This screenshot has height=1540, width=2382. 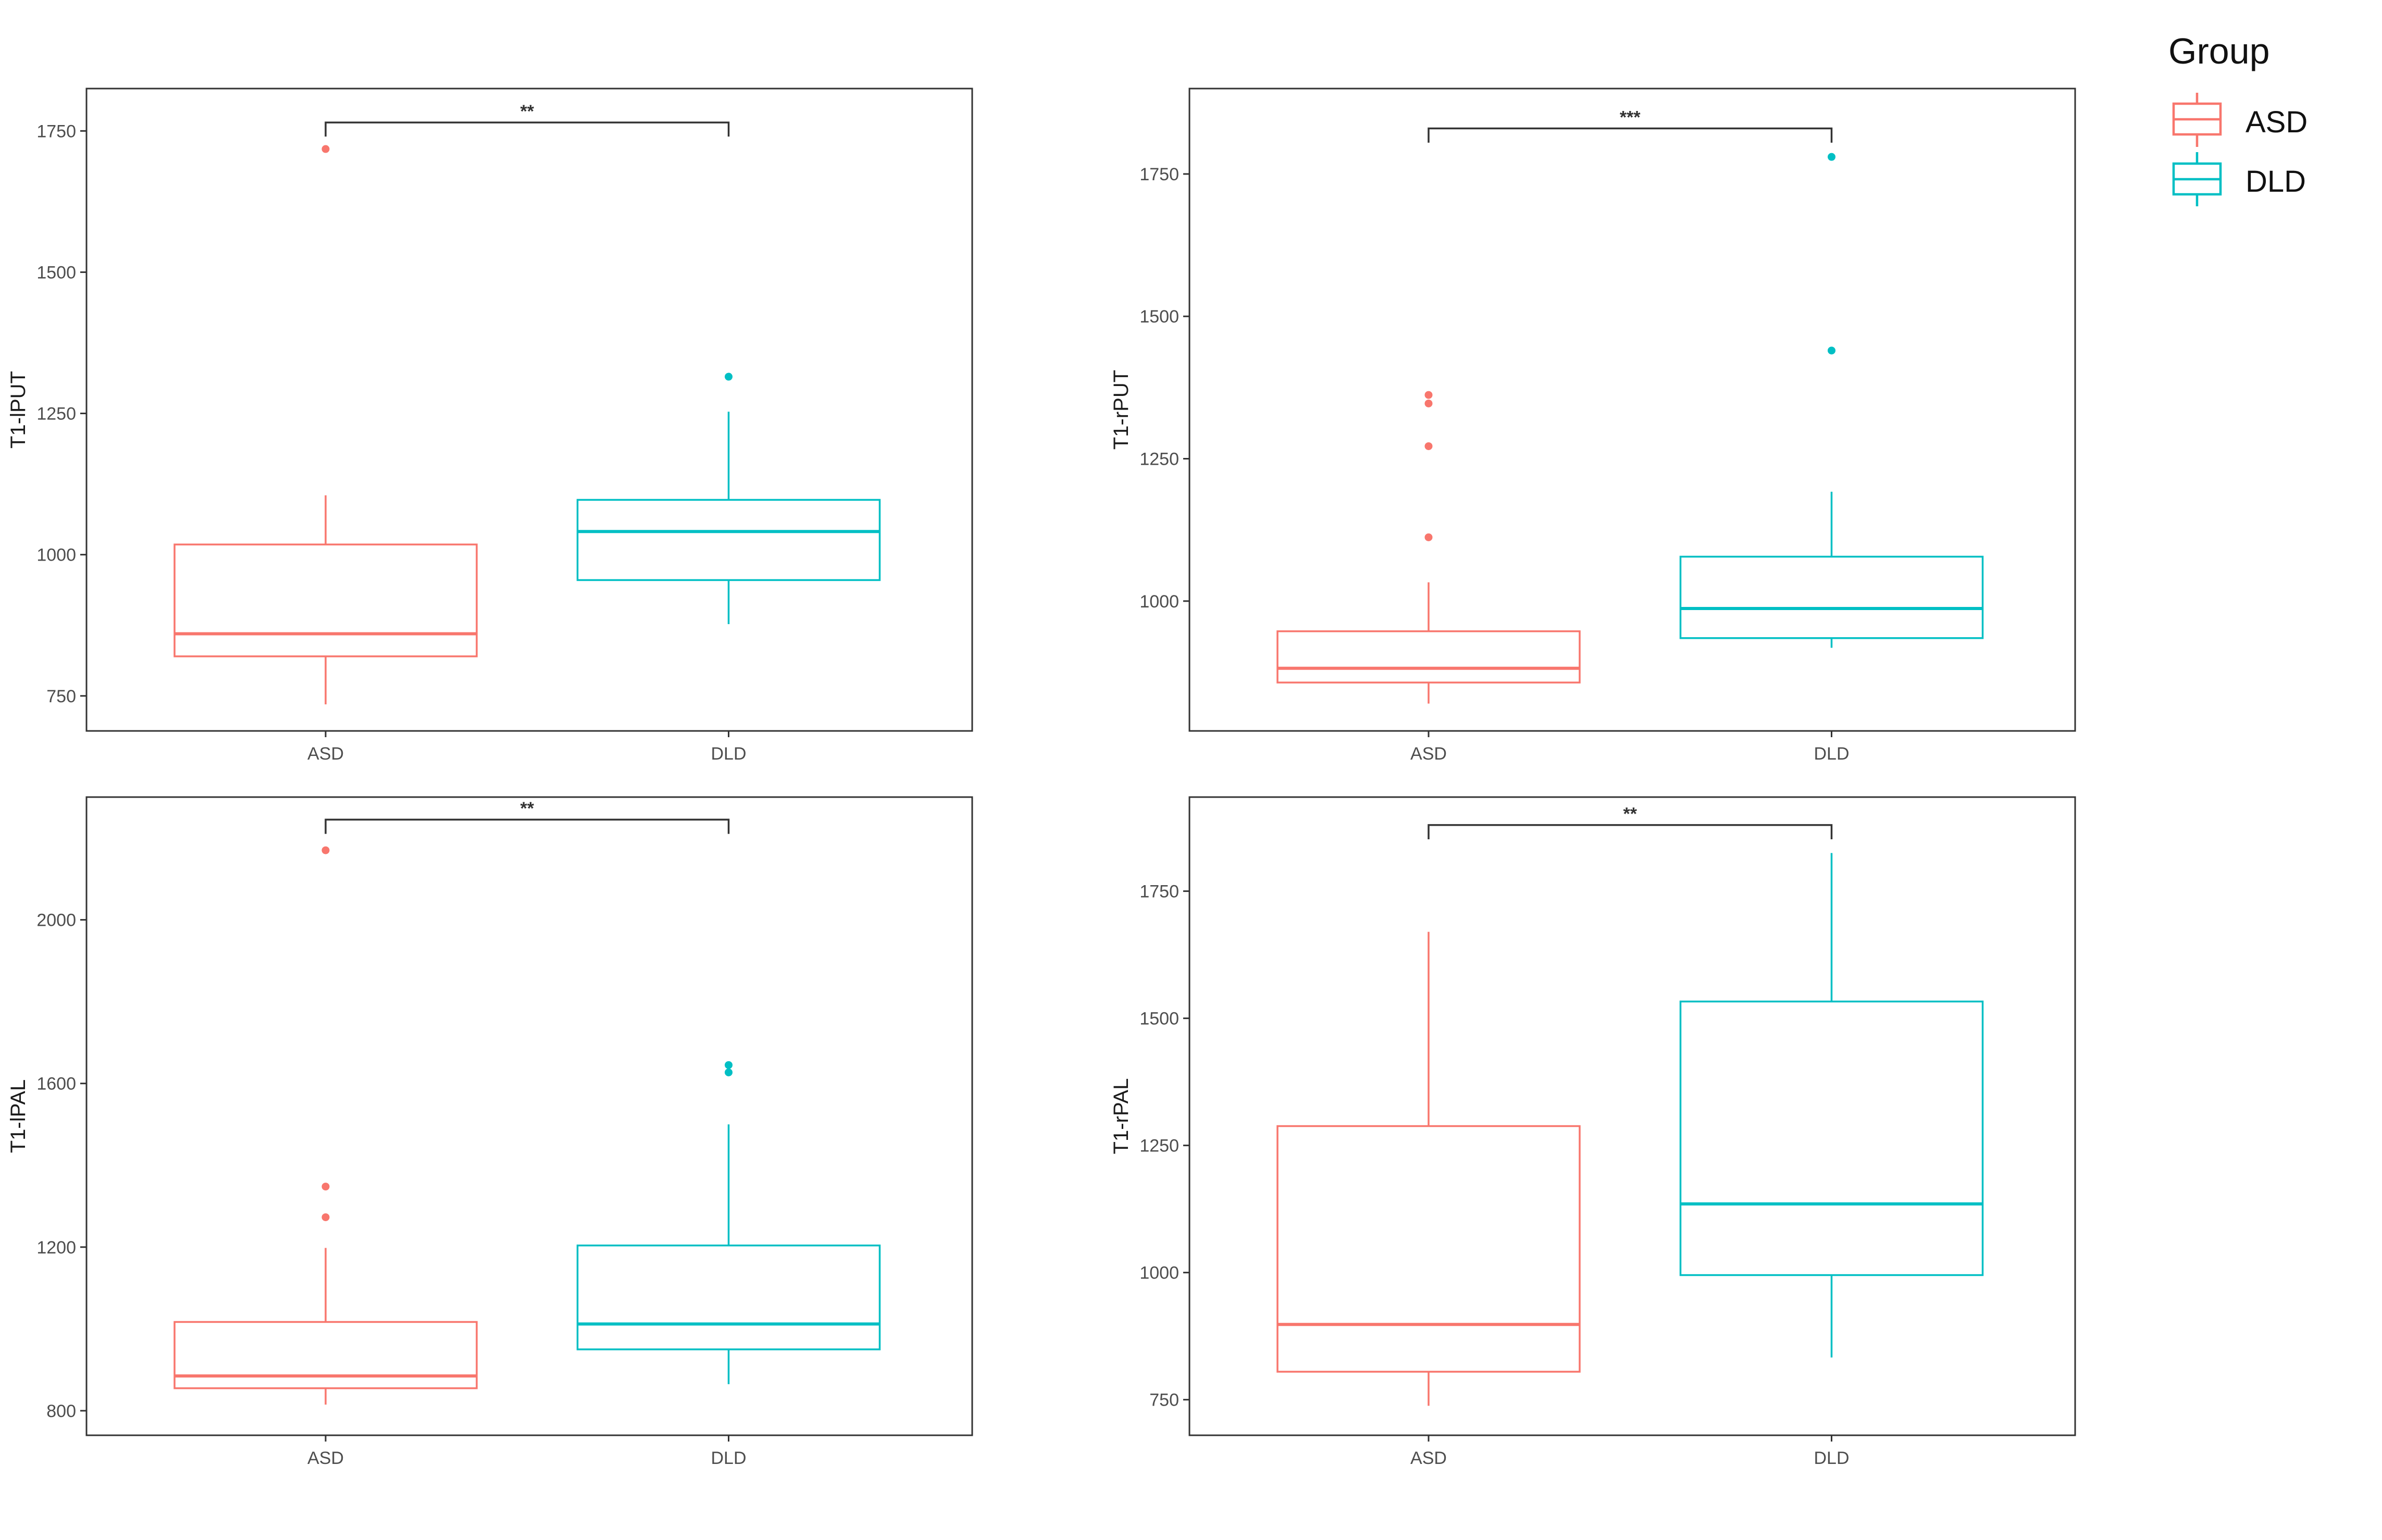 What do you see at coordinates (56, 1084) in the screenshot?
I see `y-tick-label: 1600` at bounding box center [56, 1084].